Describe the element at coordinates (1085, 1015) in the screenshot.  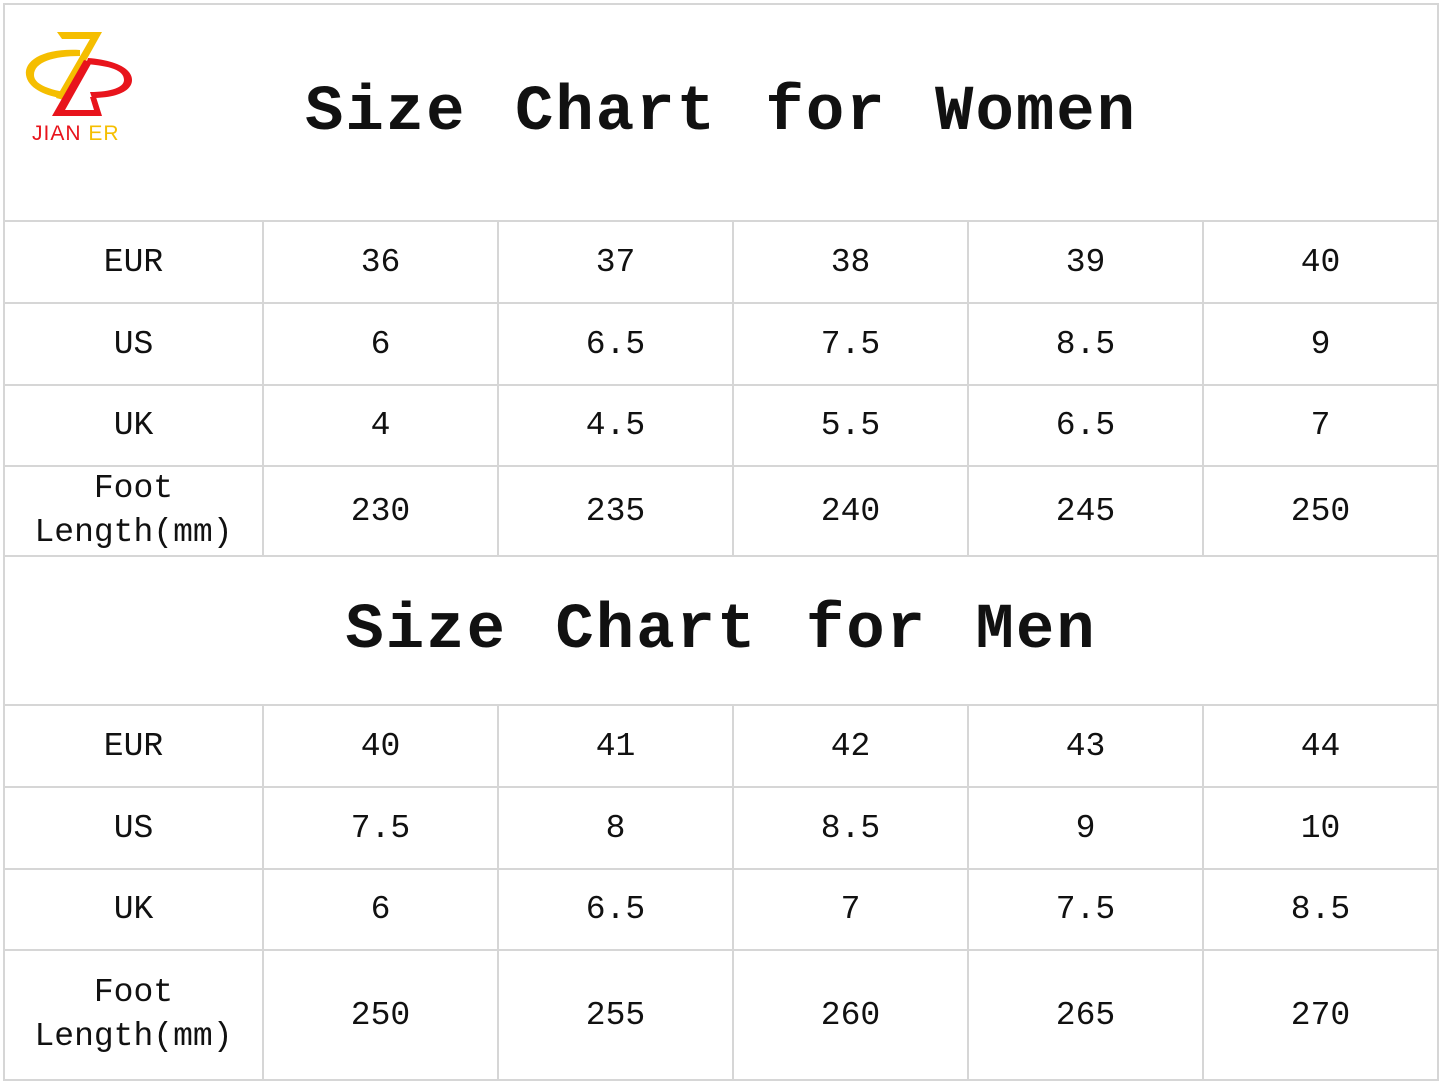
I see `size-cell: 265` at that location.